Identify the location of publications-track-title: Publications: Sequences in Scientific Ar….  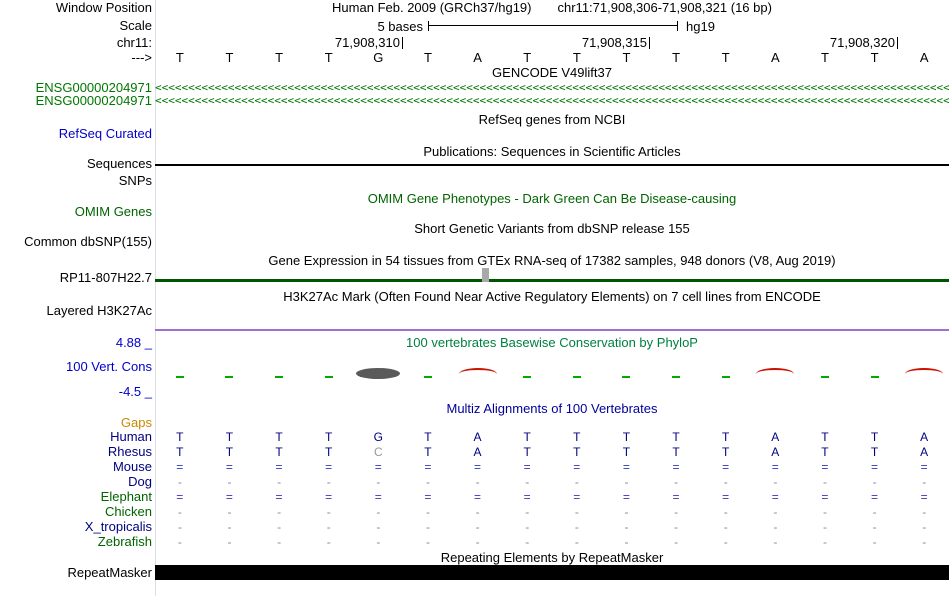
(552, 151).